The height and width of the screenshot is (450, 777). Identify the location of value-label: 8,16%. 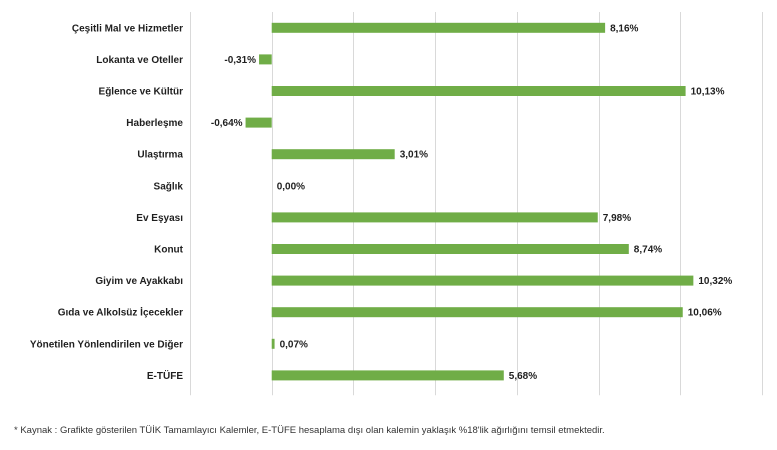
(624, 28).